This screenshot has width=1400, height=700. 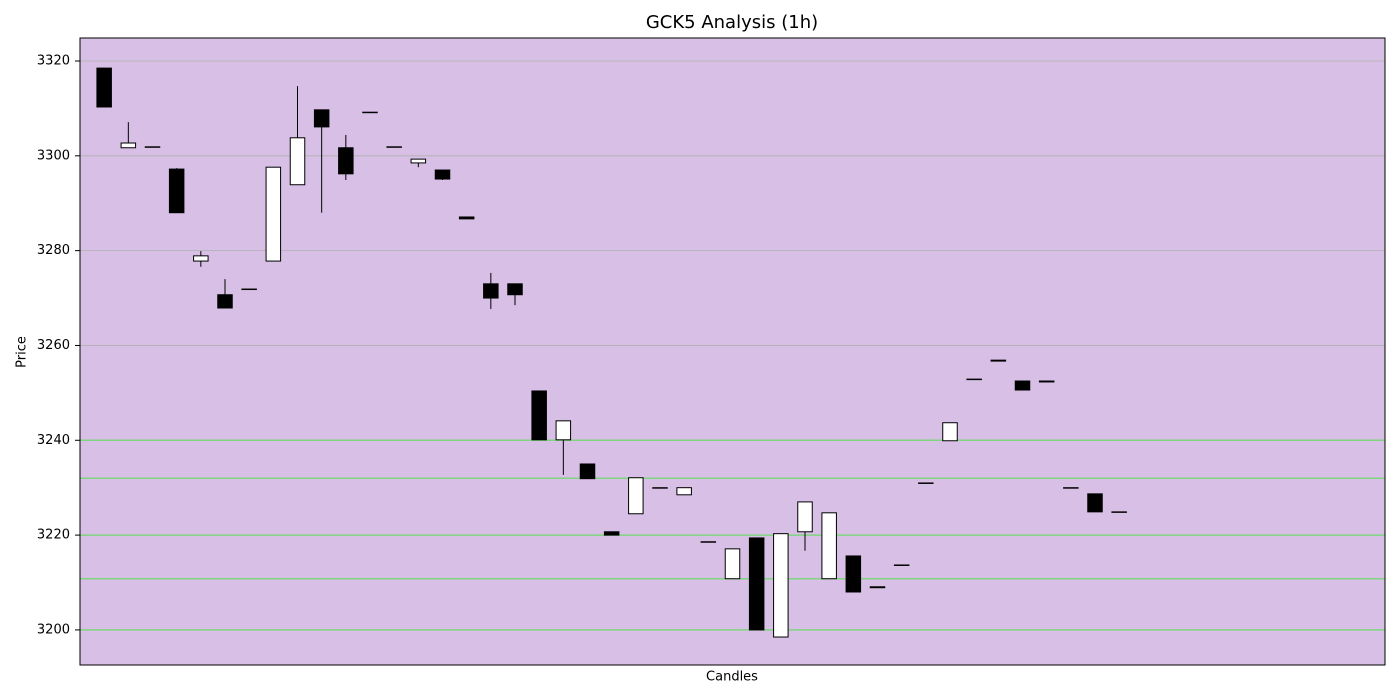 What do you see at coordinates (53, 155) in the screenshot?
I see `y-tick-label: 3300` at bounding box center [53, 155].